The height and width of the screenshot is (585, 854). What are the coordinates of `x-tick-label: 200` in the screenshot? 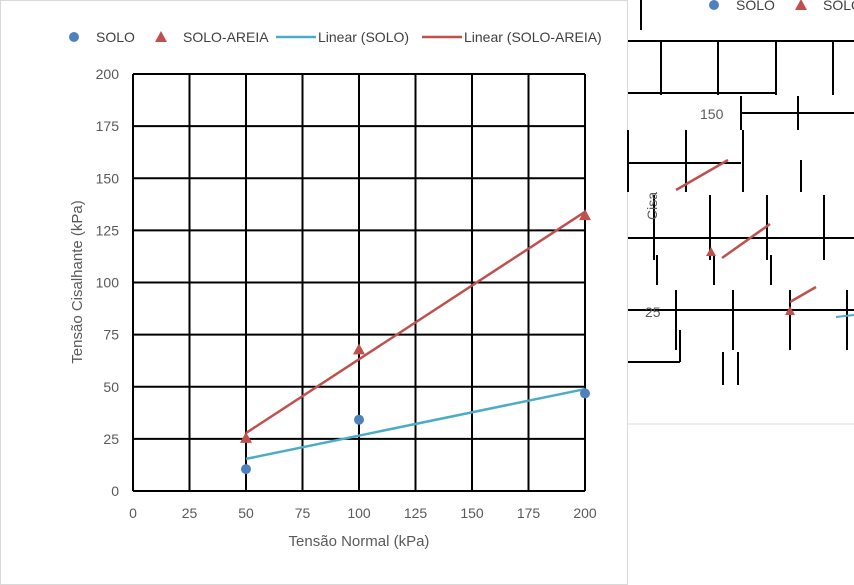 It's located at (585, 513).